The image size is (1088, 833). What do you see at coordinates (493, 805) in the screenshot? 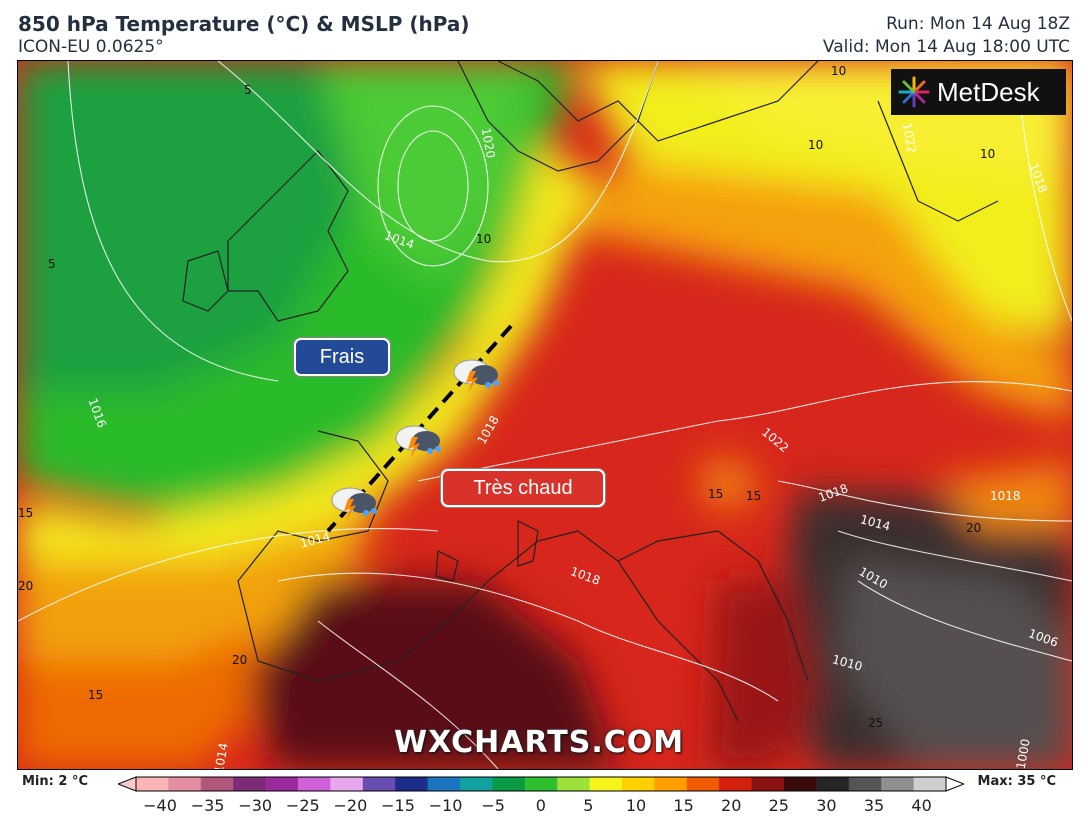
I see `legend-tick-label: −5` at bounding box center [493, 805].